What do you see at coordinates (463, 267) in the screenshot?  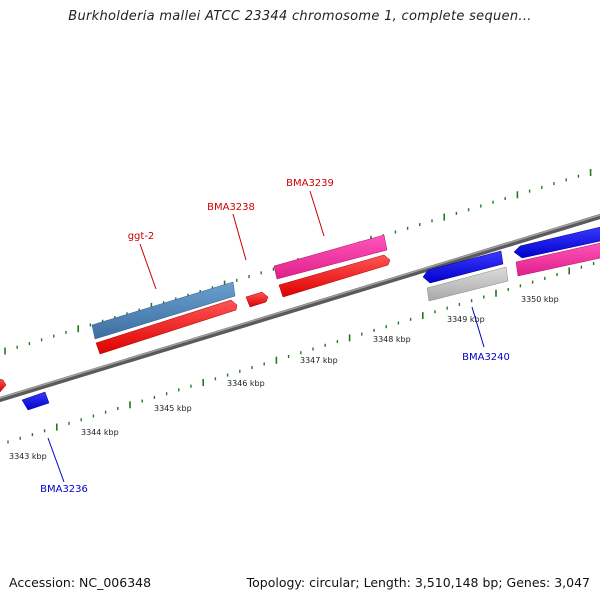 I see `gene-feature-bma3240` at bounding box center [463, 267].